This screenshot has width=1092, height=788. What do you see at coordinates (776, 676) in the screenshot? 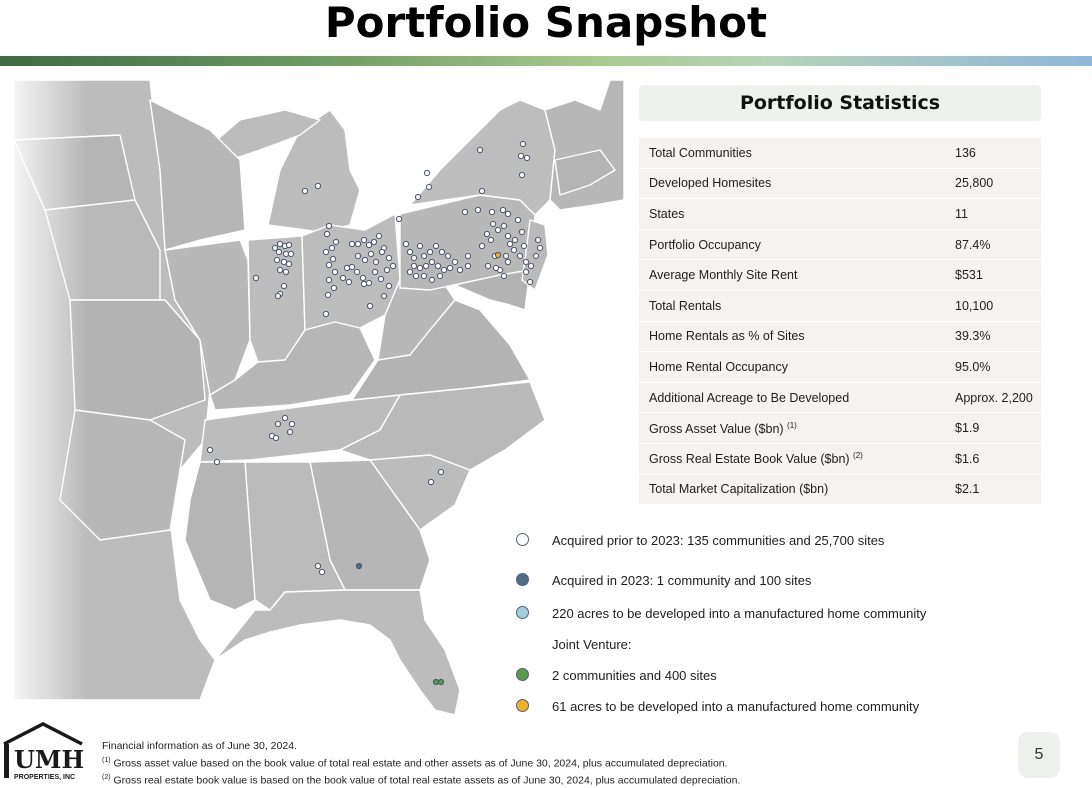
I see `legend-jv-communities: 2 communities and 400 sites` at bounding box center [776, 676].